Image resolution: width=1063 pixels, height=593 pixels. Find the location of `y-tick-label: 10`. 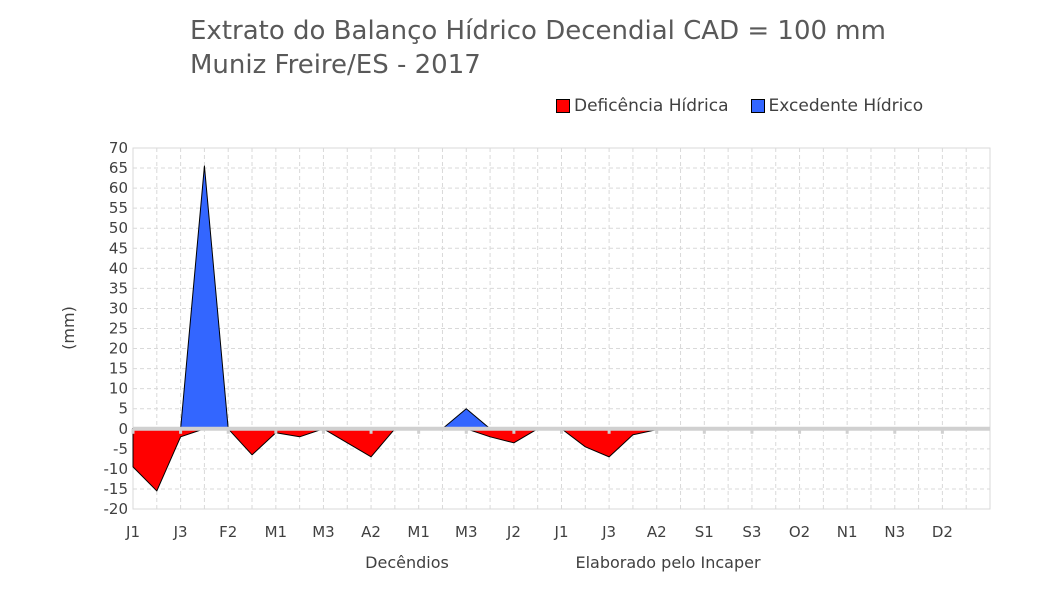

y-tick-label: 10 is located at coordinates (118, 389).